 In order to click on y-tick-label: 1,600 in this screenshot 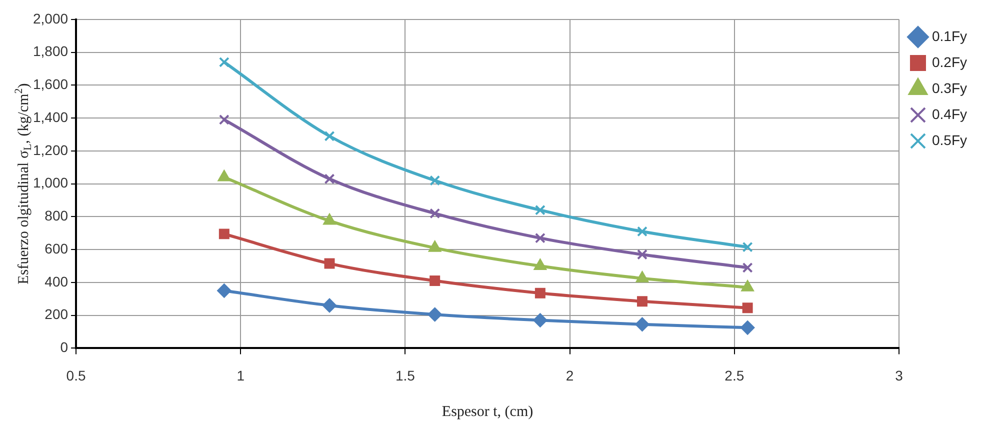, I will do `click(50, 84)`.